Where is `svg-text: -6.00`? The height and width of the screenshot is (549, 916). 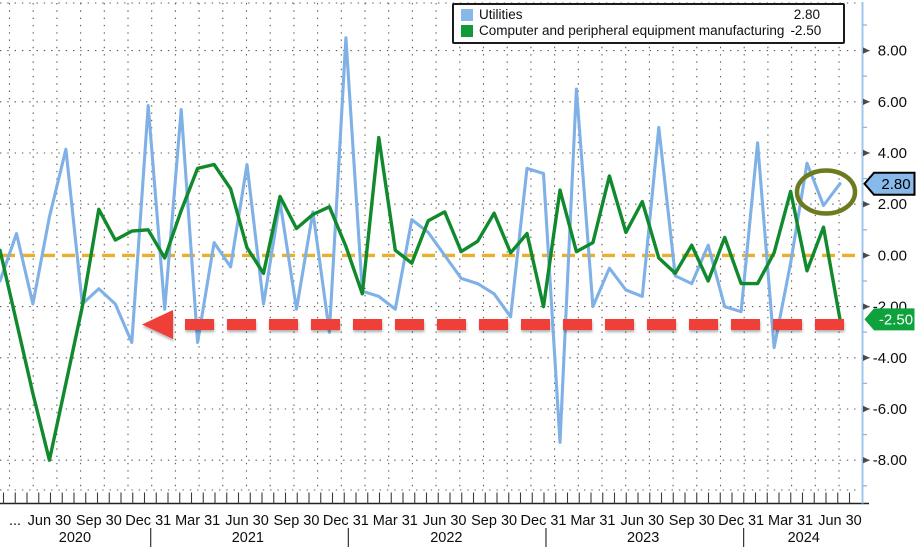 svg-text: -6.00 is located at coordinates (890, 409).